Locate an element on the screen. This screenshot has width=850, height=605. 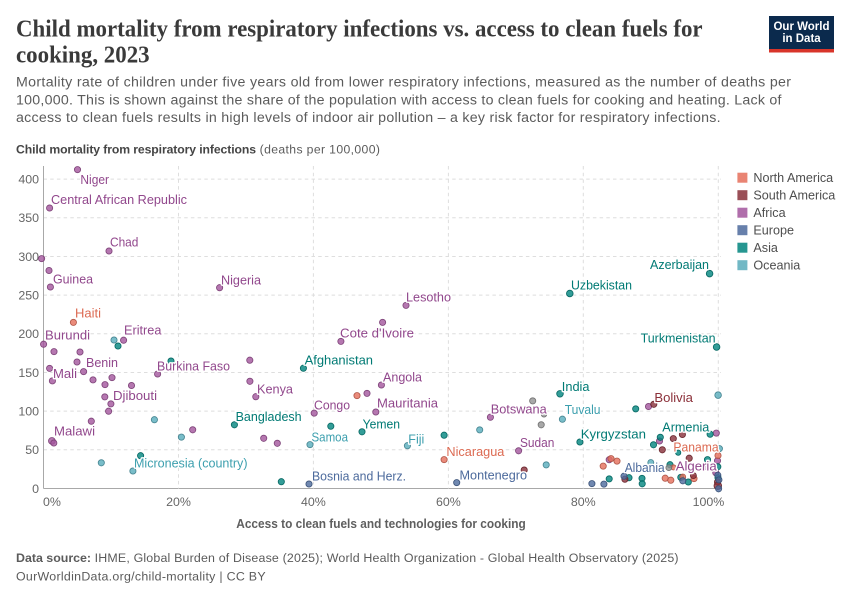
svg-text: Mali is located at coordinates (65, 373).